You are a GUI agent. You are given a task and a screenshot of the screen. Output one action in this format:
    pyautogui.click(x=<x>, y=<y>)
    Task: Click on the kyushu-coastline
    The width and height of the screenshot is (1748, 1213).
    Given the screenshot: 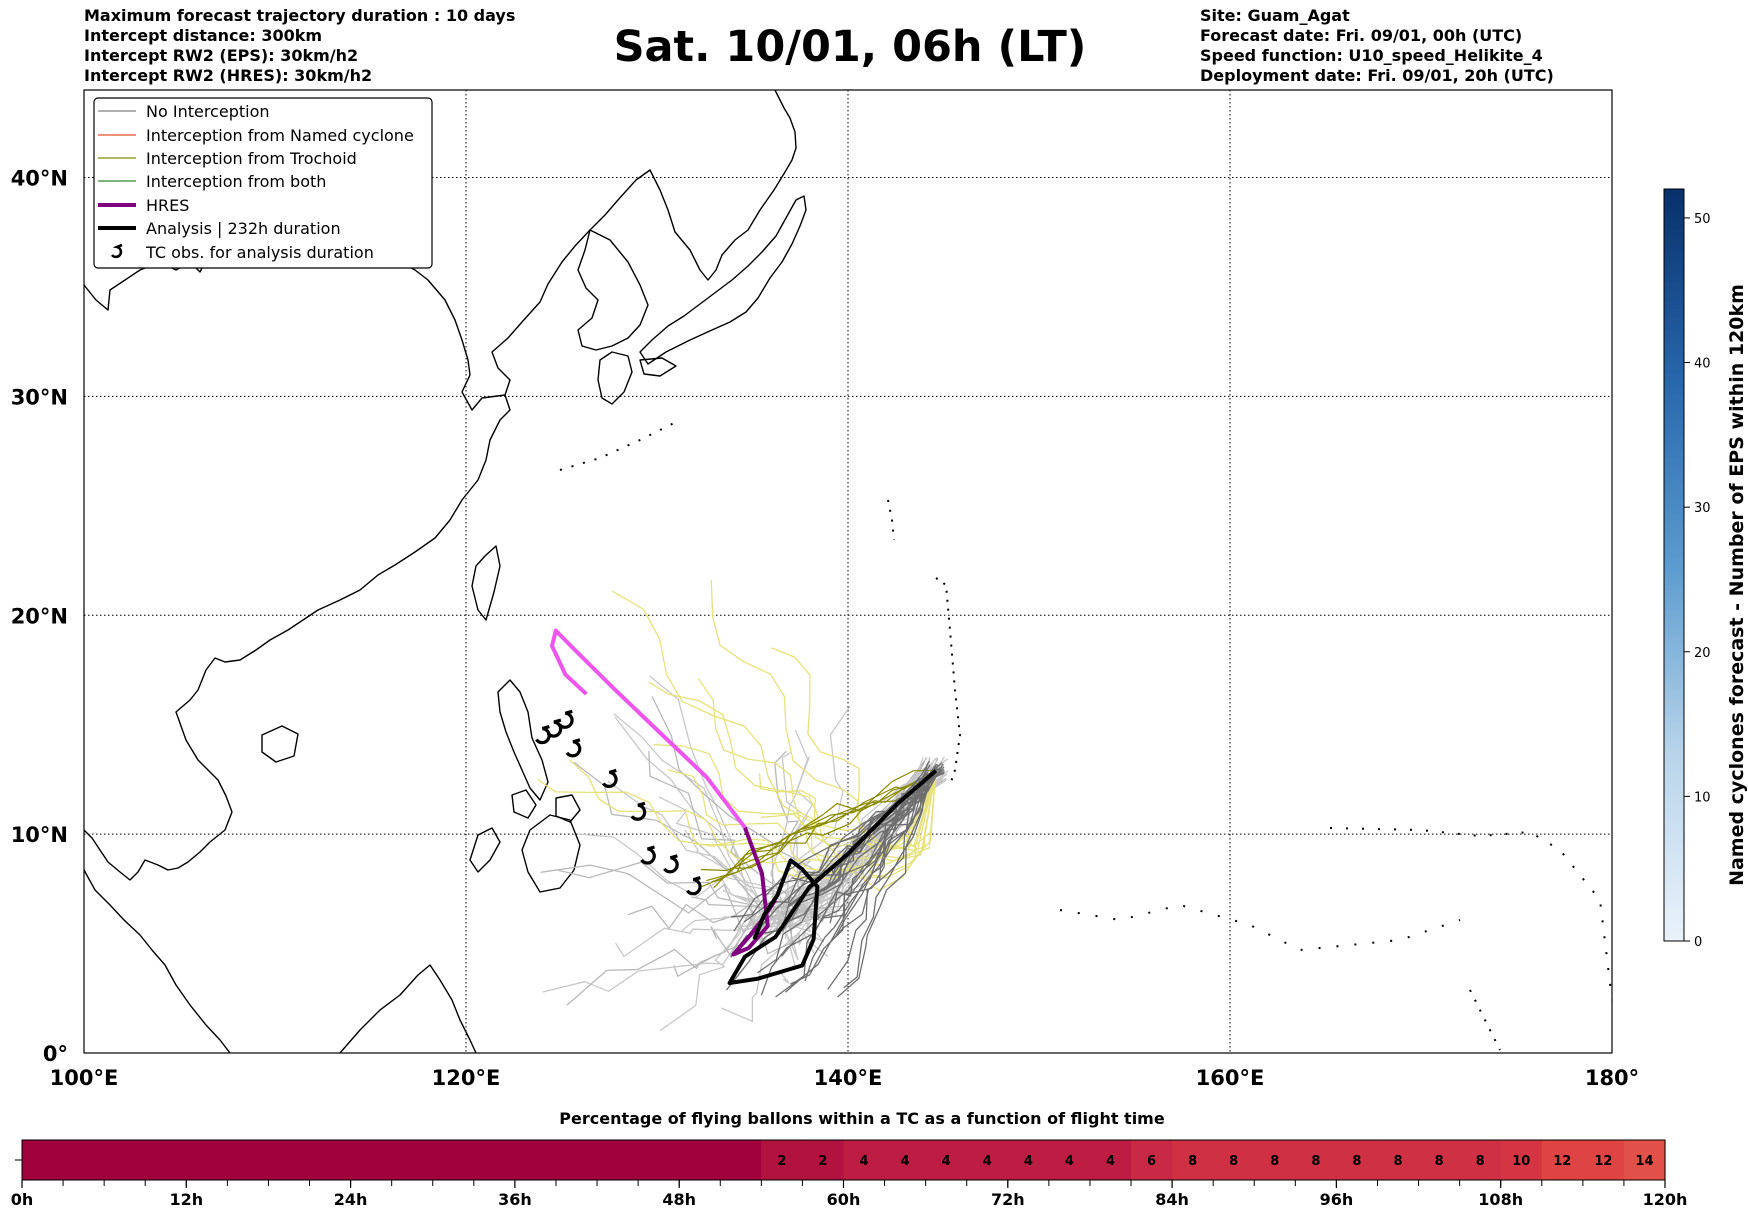 What is the action you would take?
    pyautogui.click(x=615, y=378)
    